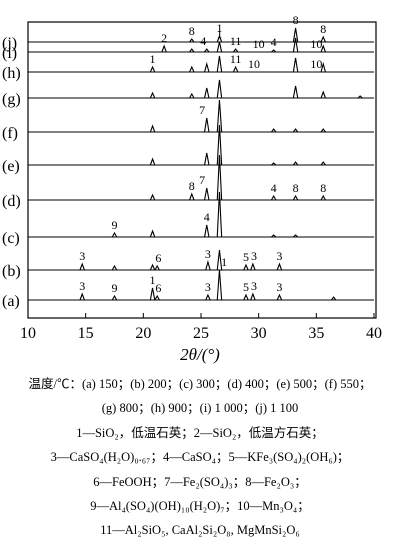 This screenshot has width=400, height=551. Describe the element at coordinates (374, 333) in the screenshot. I see `x-tick-label: 40` at that location.